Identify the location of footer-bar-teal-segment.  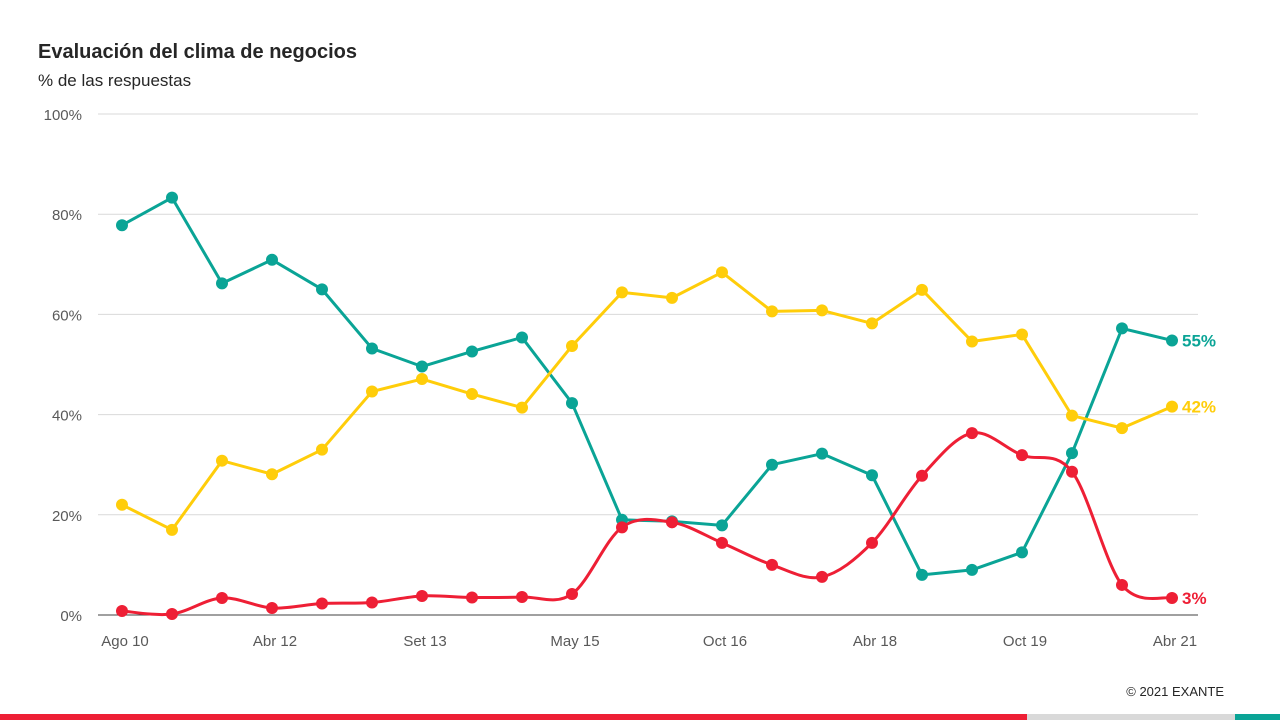
(1257, 717).